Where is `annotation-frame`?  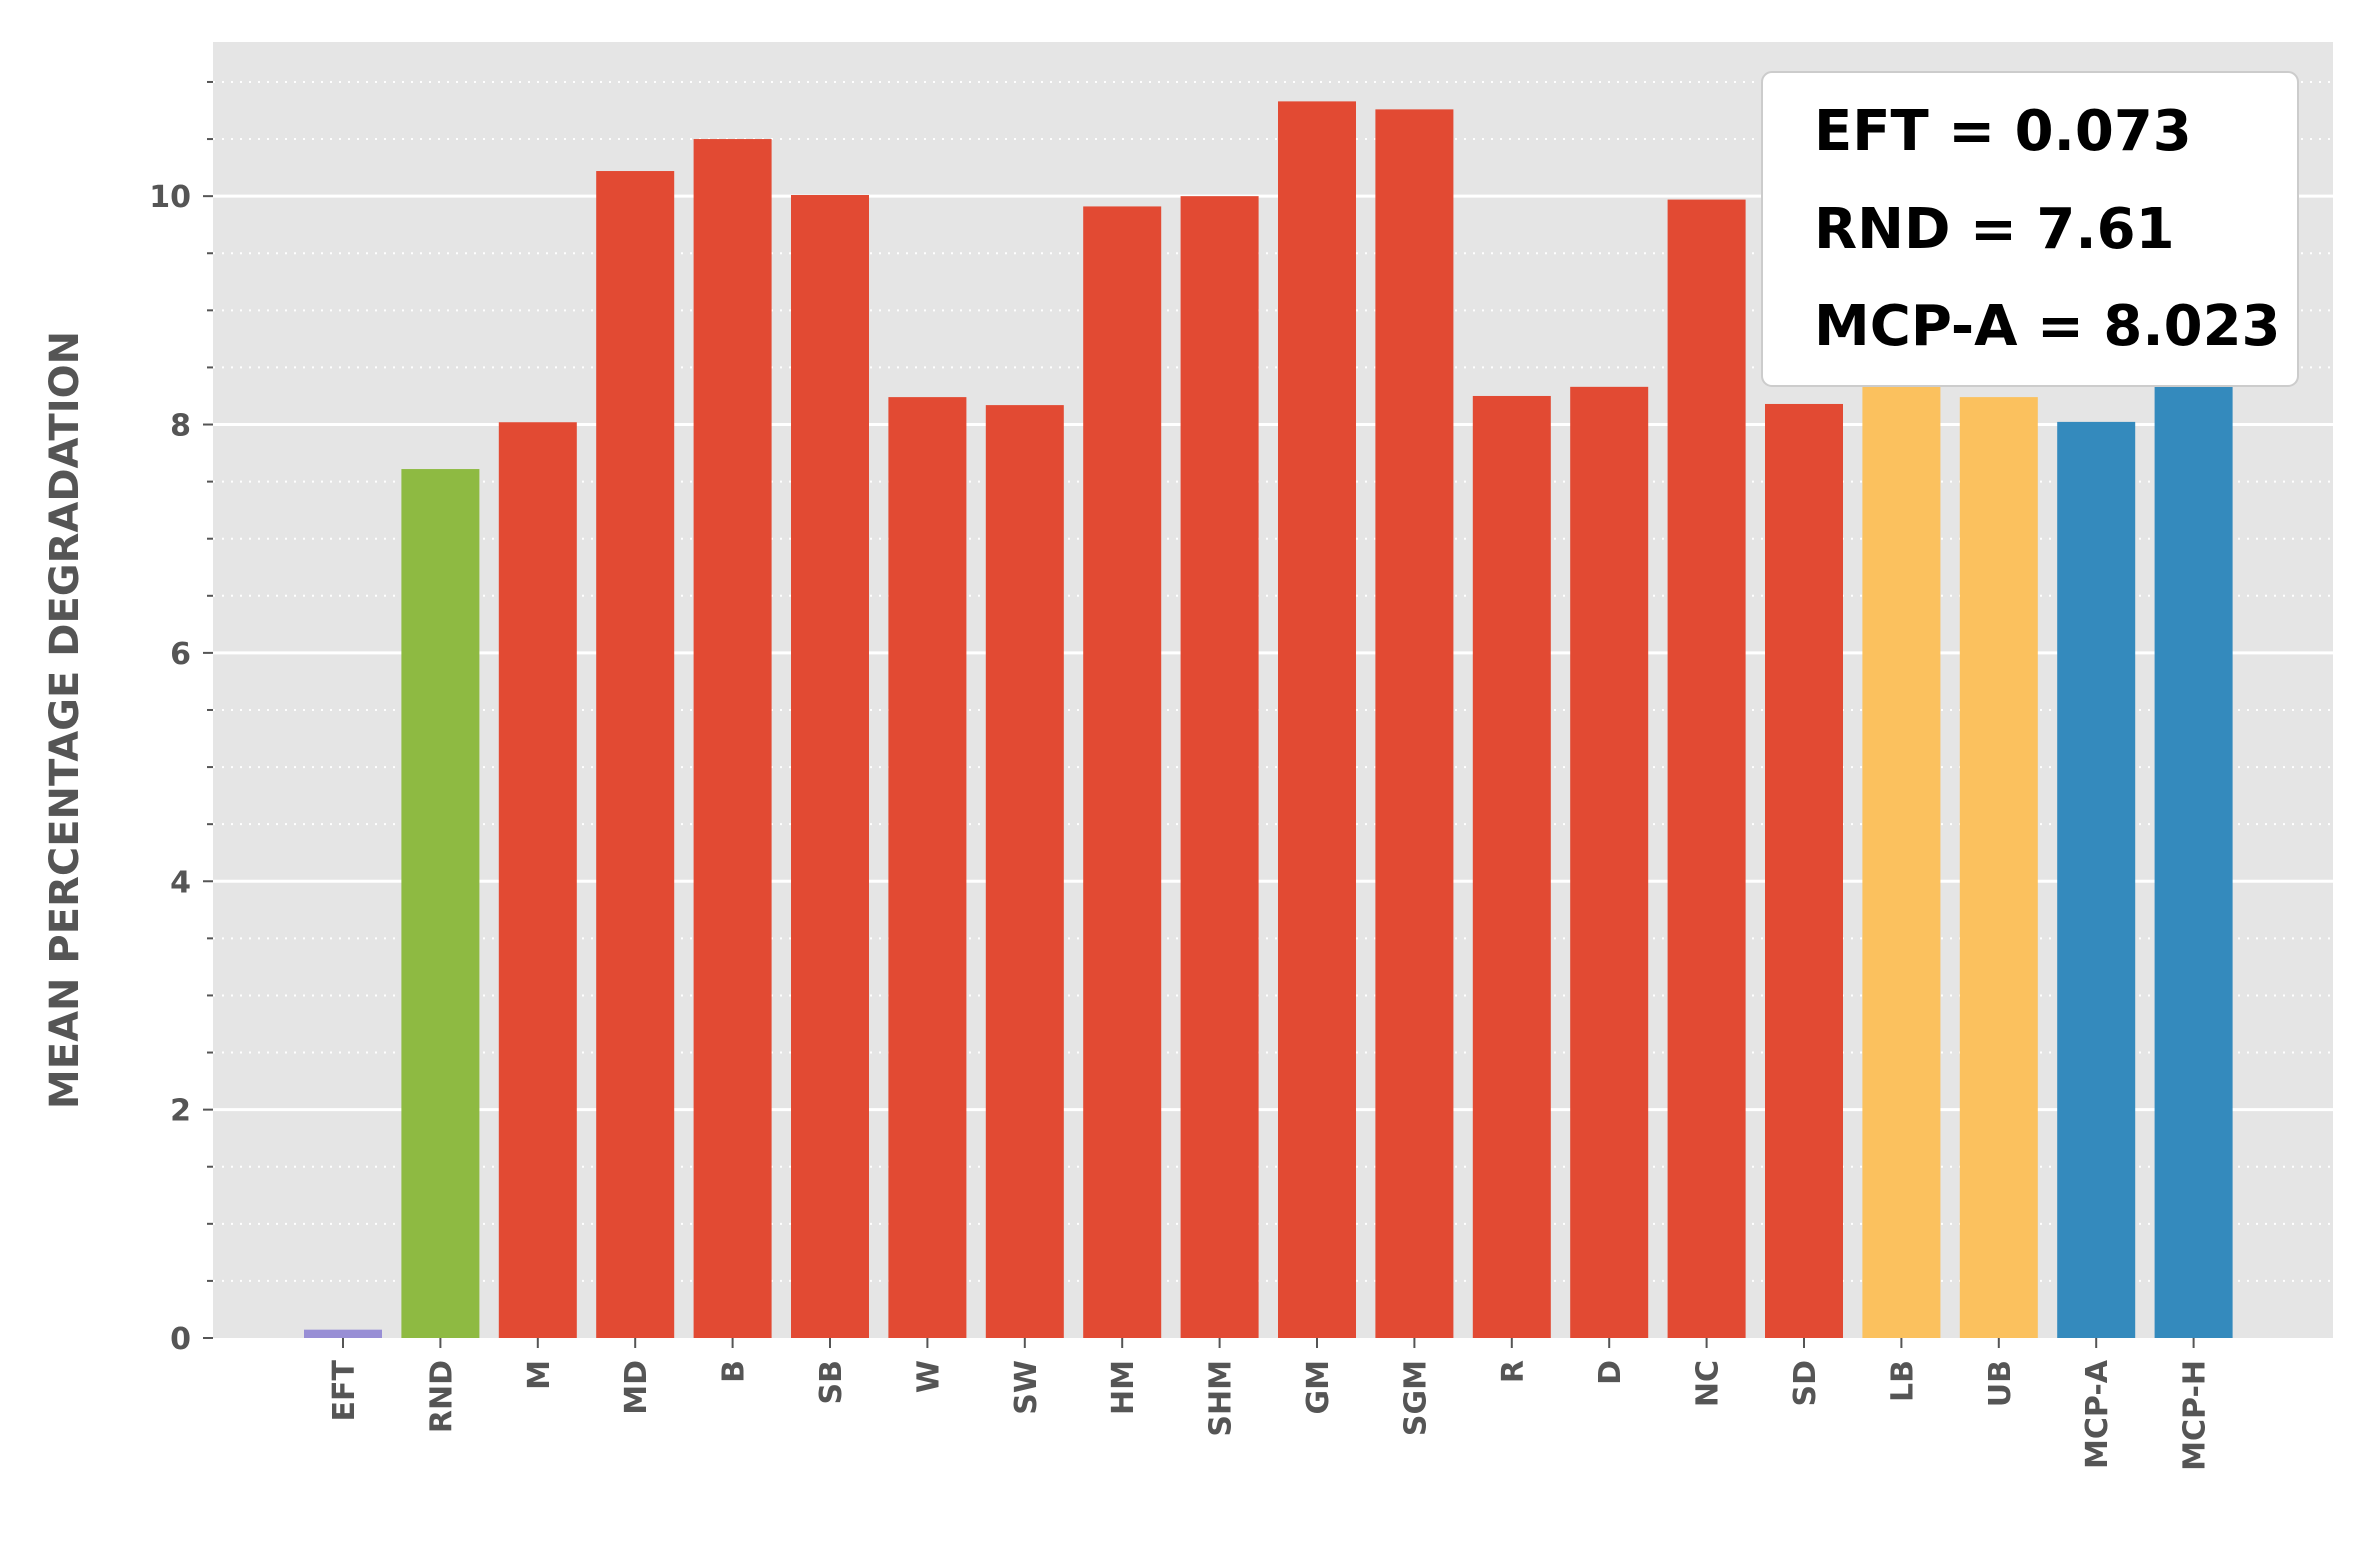
annotation-frame is located at coordinates (2030, 229).